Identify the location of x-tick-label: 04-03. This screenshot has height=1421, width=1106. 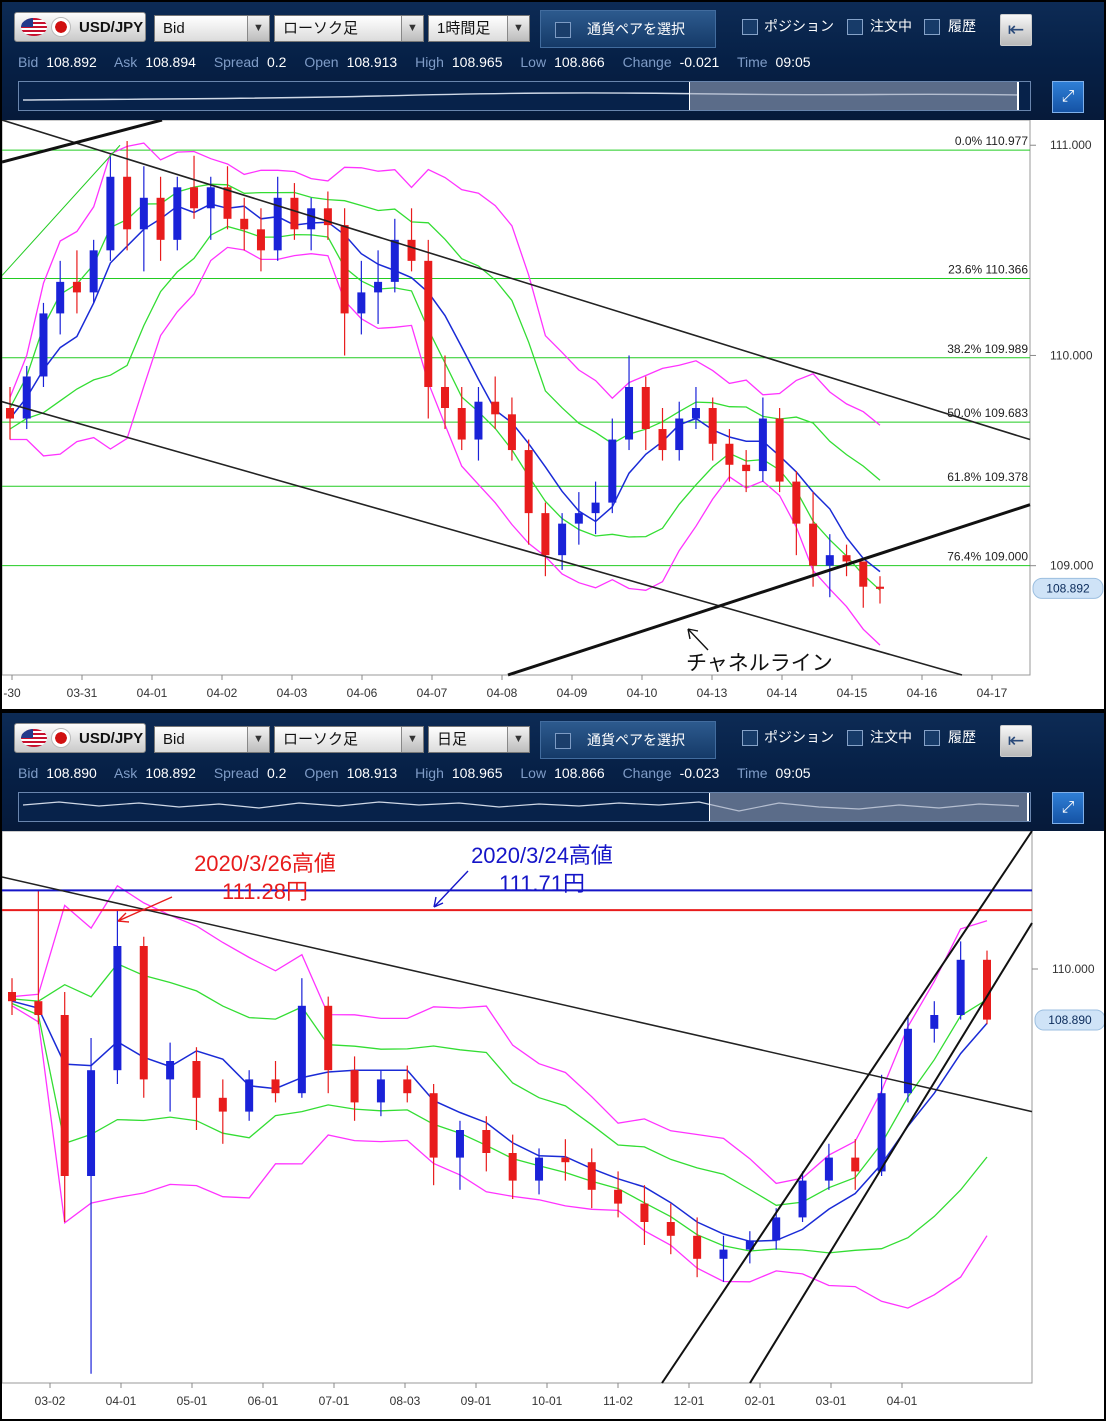
(292, 693).